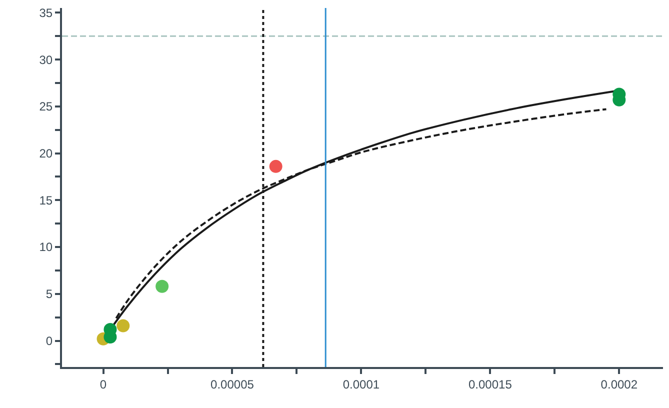 The width and height of the screenshot is (669, 408). I want to click on y-tick-label: 5, so click(49, 294).